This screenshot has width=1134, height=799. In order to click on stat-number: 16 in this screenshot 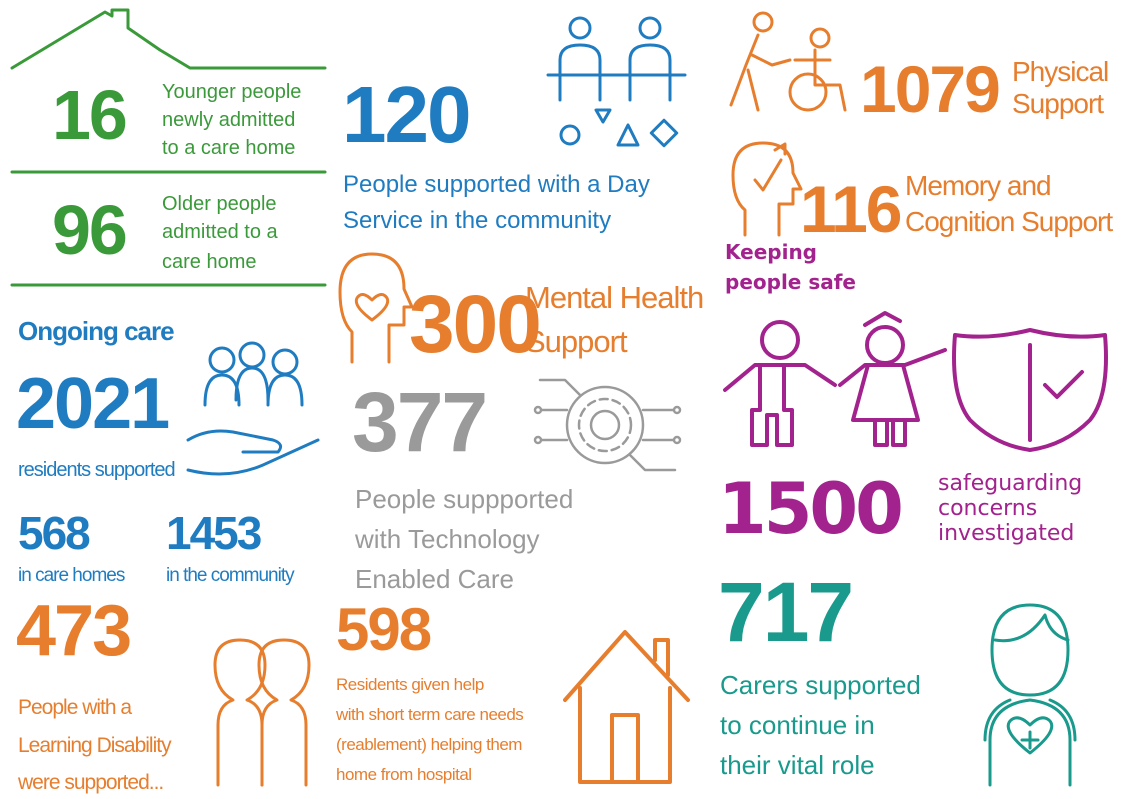, I will do `click(90, 115)`.